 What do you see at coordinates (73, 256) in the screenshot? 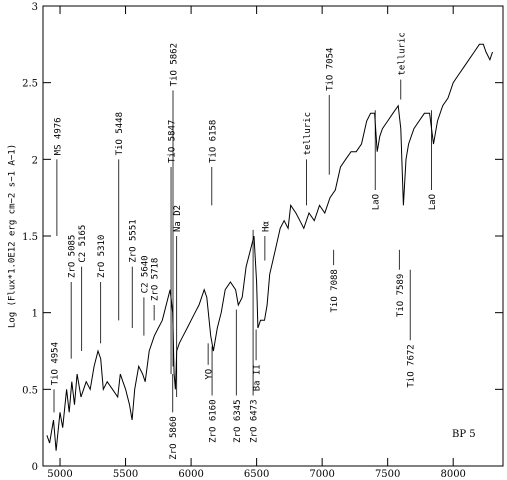
I see `annotation-label: ZrO 5085` at bounding box center [73, 256].